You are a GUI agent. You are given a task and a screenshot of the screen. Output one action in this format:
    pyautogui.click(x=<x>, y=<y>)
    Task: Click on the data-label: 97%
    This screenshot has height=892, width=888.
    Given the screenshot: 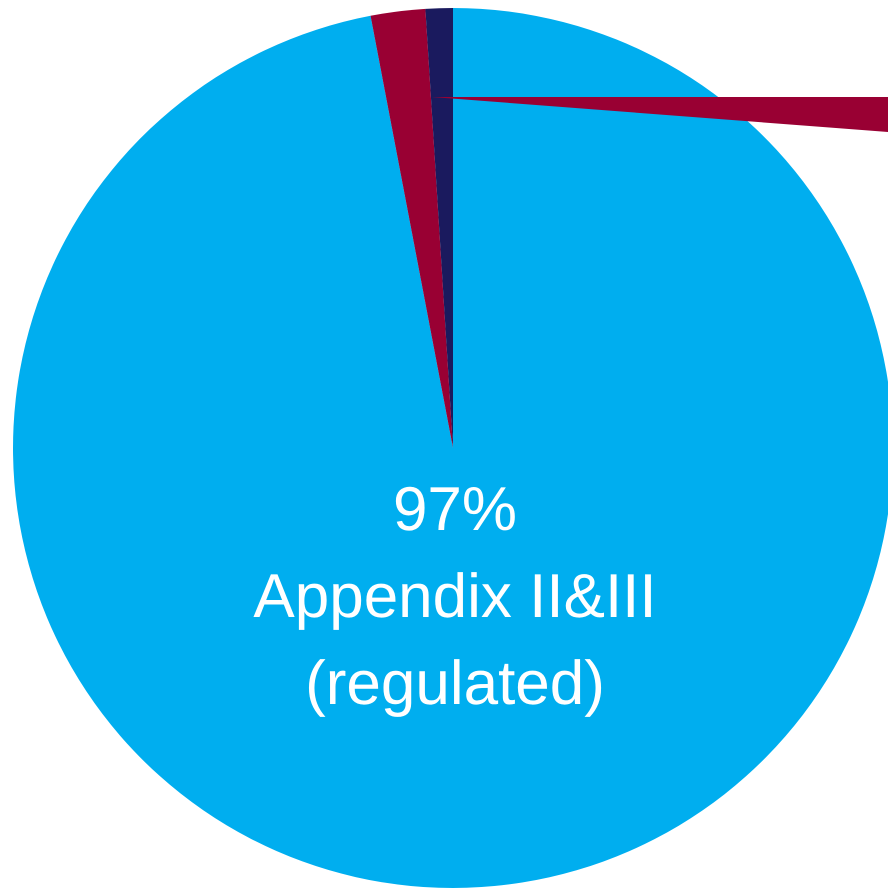 What is the action you would take?
    pyautogui.click(x=455, y=509)
    